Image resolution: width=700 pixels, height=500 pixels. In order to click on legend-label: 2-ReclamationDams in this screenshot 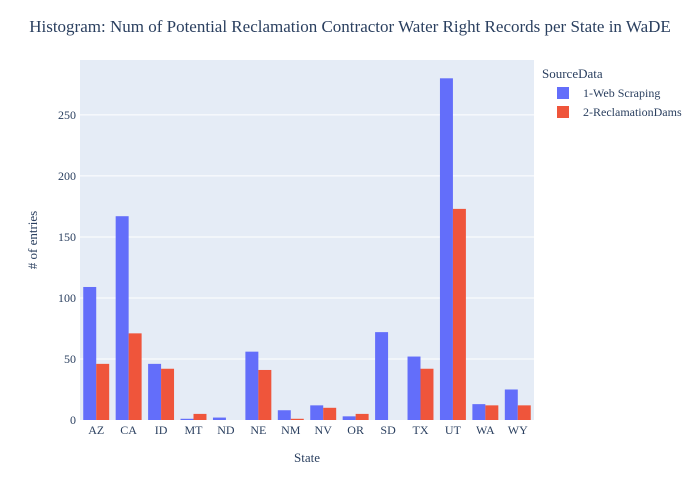, I will do `click(632, 112)`.